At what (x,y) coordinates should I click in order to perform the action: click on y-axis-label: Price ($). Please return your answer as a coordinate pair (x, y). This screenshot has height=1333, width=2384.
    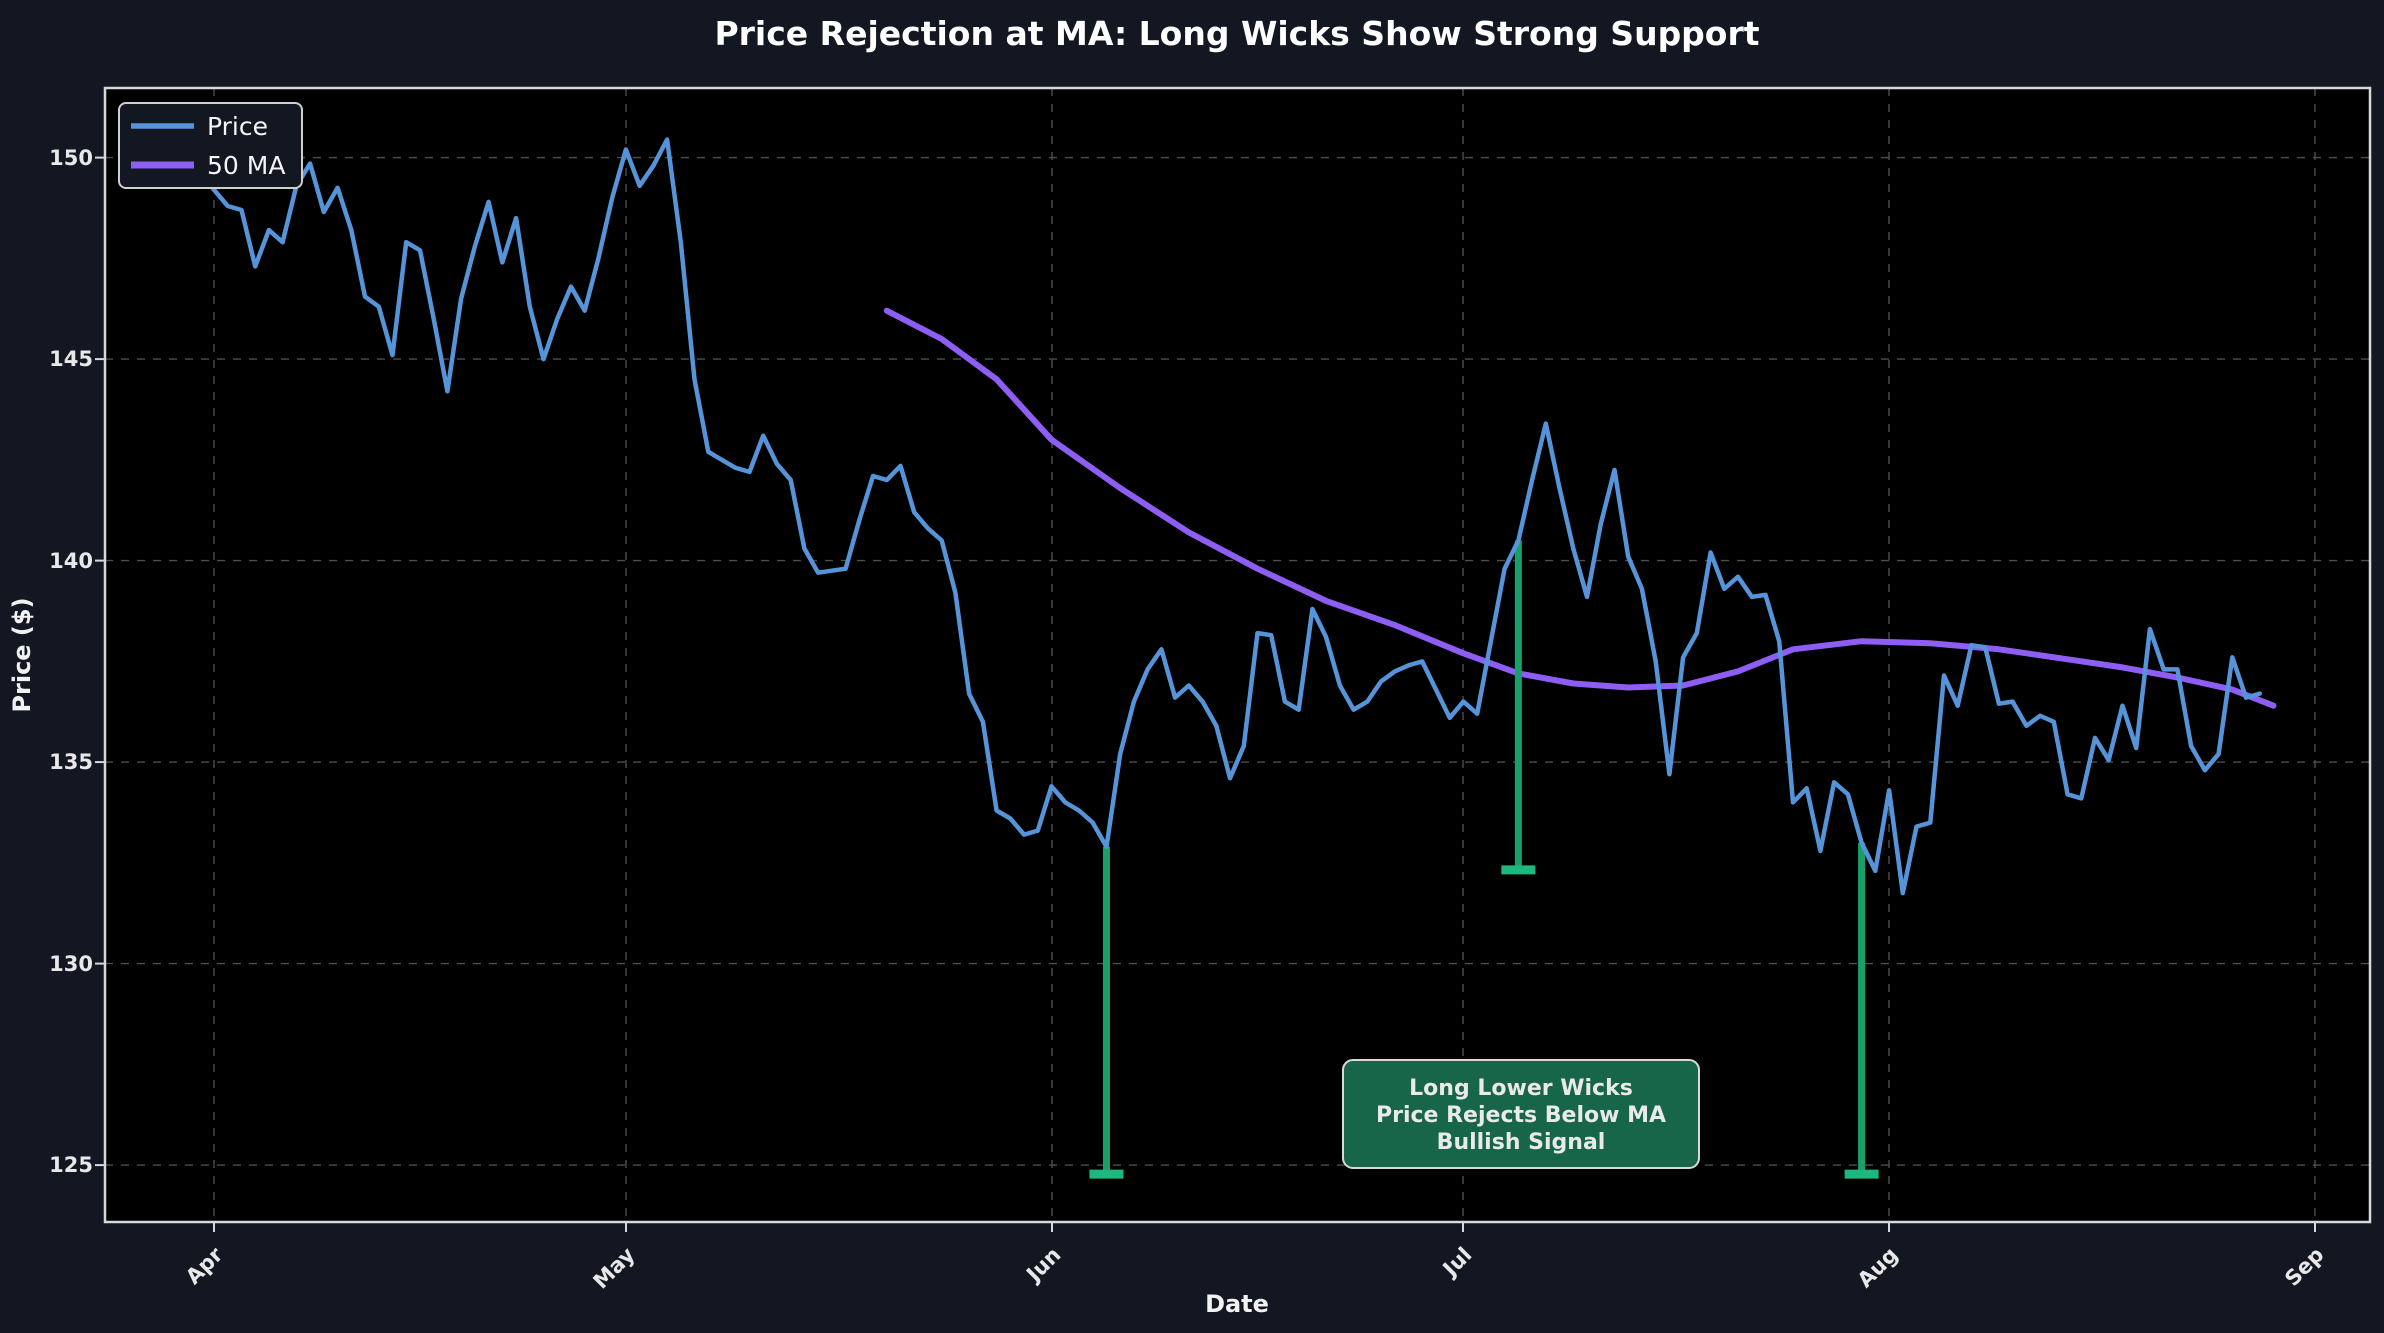
    Looking at the image, I should click on (22, 654).